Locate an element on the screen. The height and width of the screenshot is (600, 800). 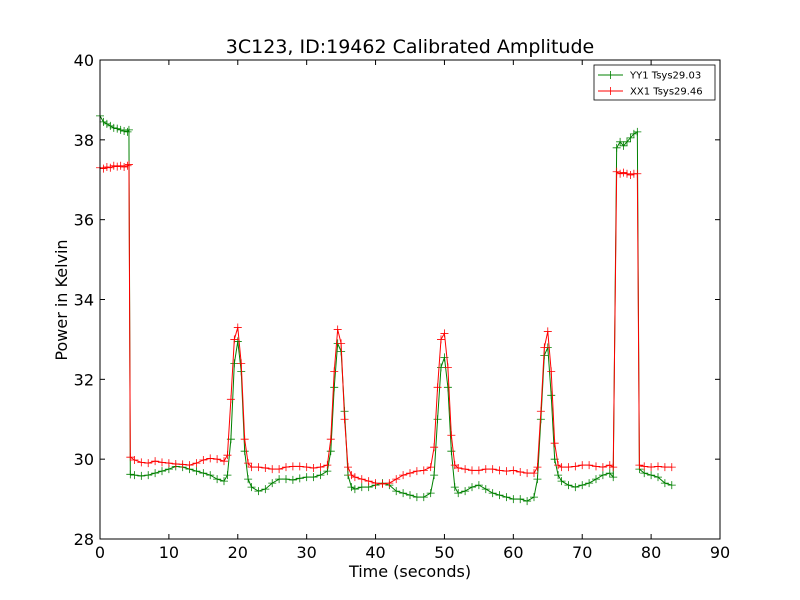
x-tick-label: 90 is located at coordinates (720, 552).